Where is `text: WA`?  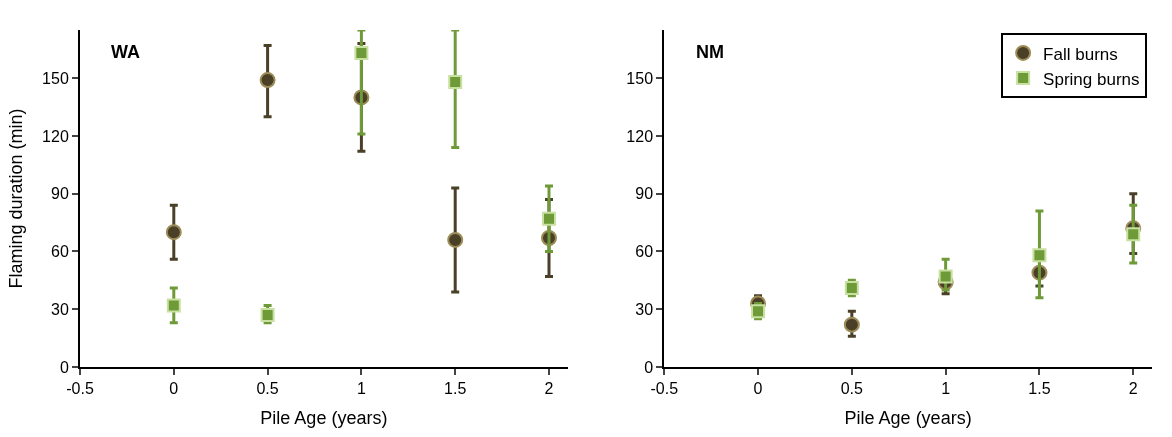
text: WA is located at coordinates (125, 52).